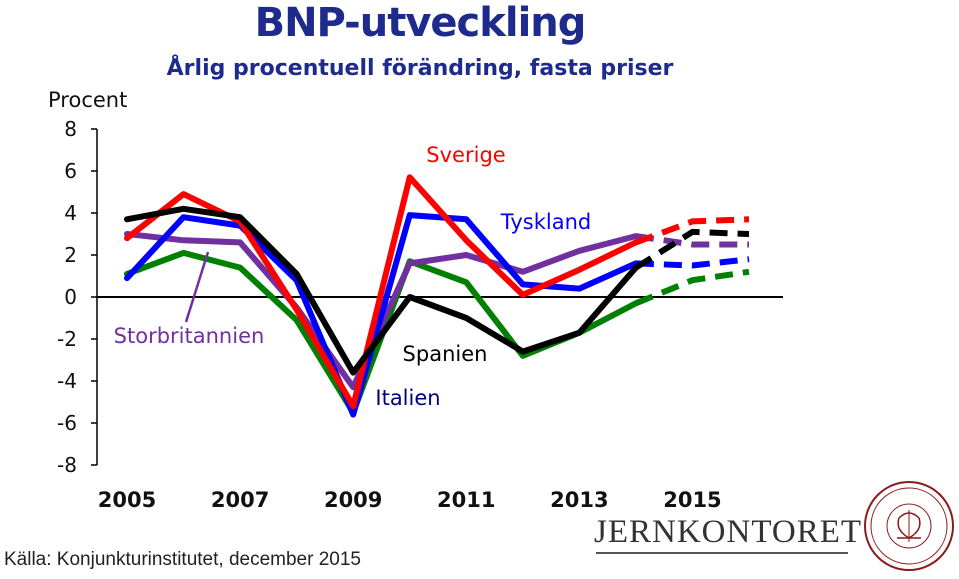 Image resolution: width=959 pixels, height=579 pixels. Describe the element at coordinates (67, 339) in the screenshot. I see `y-tick-label: -2` at that location.